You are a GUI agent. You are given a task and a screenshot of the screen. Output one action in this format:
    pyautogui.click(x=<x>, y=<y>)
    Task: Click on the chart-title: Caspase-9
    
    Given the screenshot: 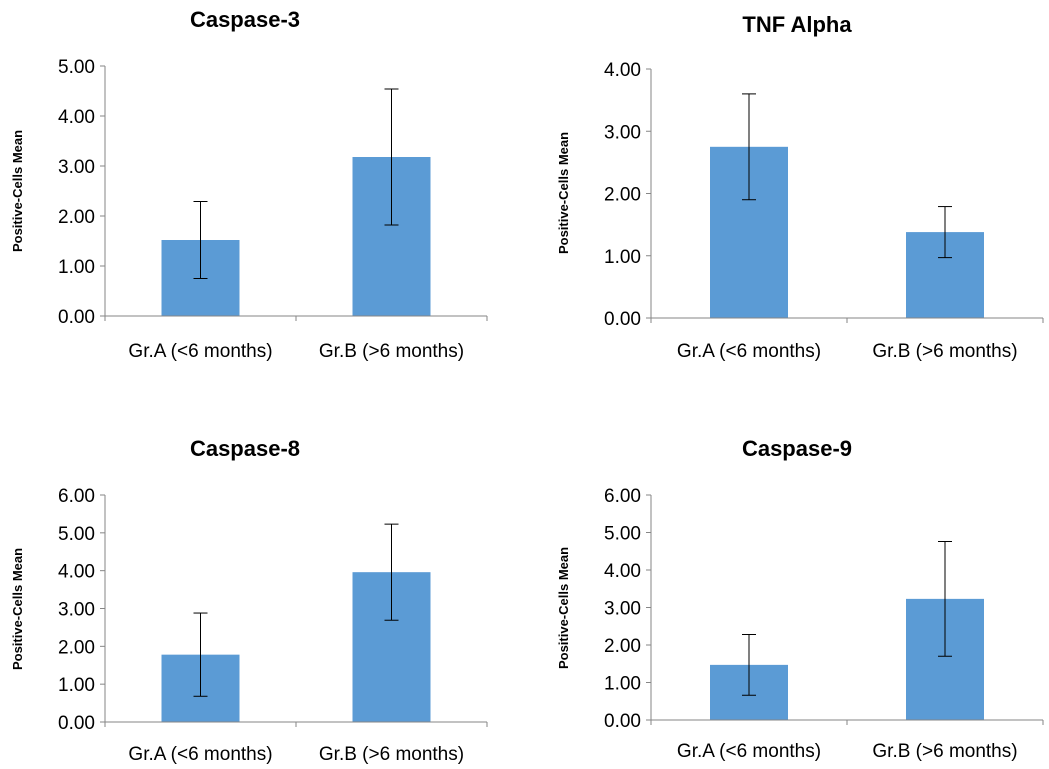 What is the action you would take?
    pyautogui.click(x=797, y=448)
    